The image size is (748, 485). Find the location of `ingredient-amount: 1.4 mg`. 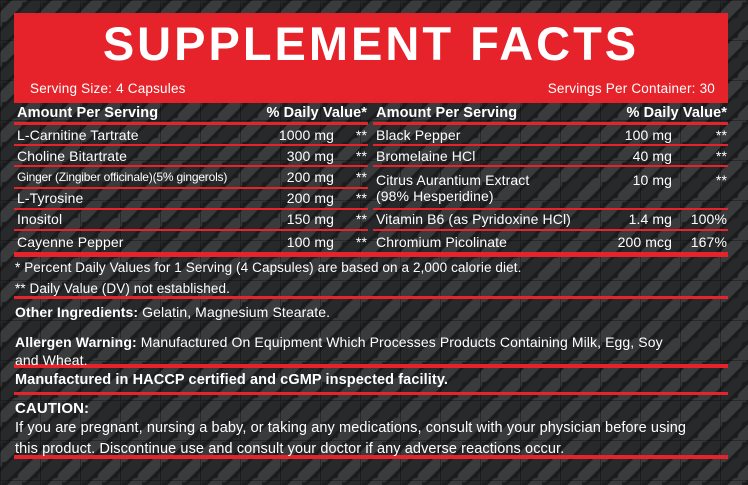

ingredient-amount: 1.4 mg is located at coordinates (650, 219).